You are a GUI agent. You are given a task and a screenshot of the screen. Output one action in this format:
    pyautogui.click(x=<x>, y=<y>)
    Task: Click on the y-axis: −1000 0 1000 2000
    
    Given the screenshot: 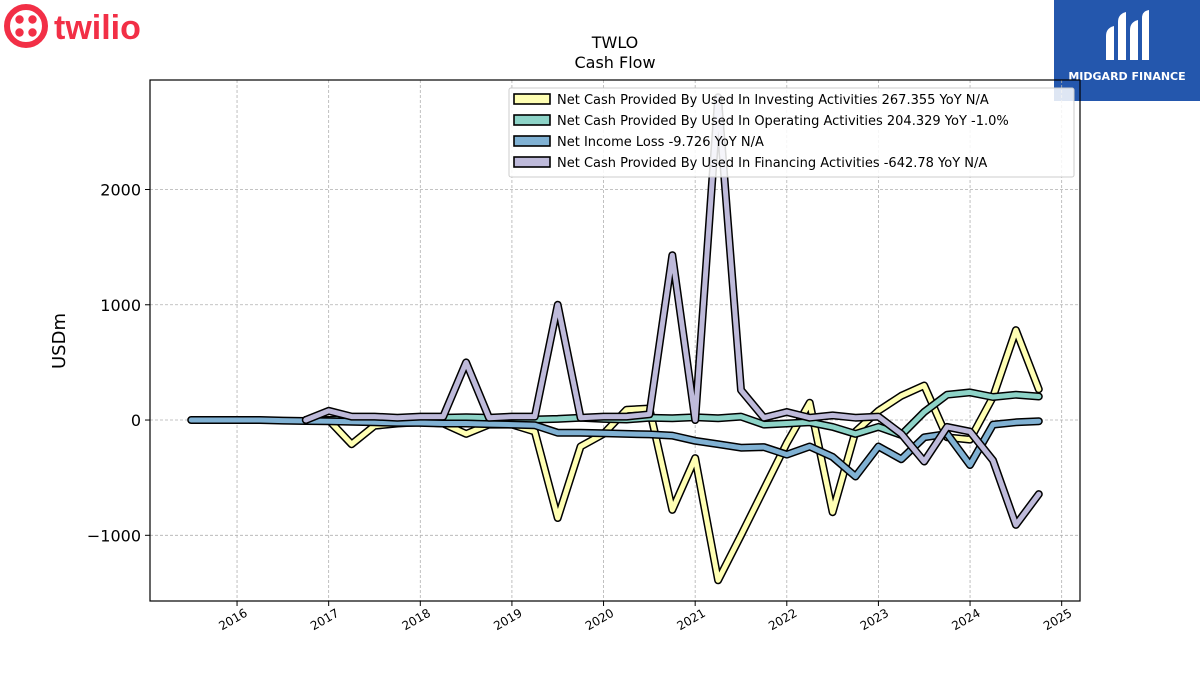 What is the action you would take?
    pyautogui.click(x=118, y=363)
    